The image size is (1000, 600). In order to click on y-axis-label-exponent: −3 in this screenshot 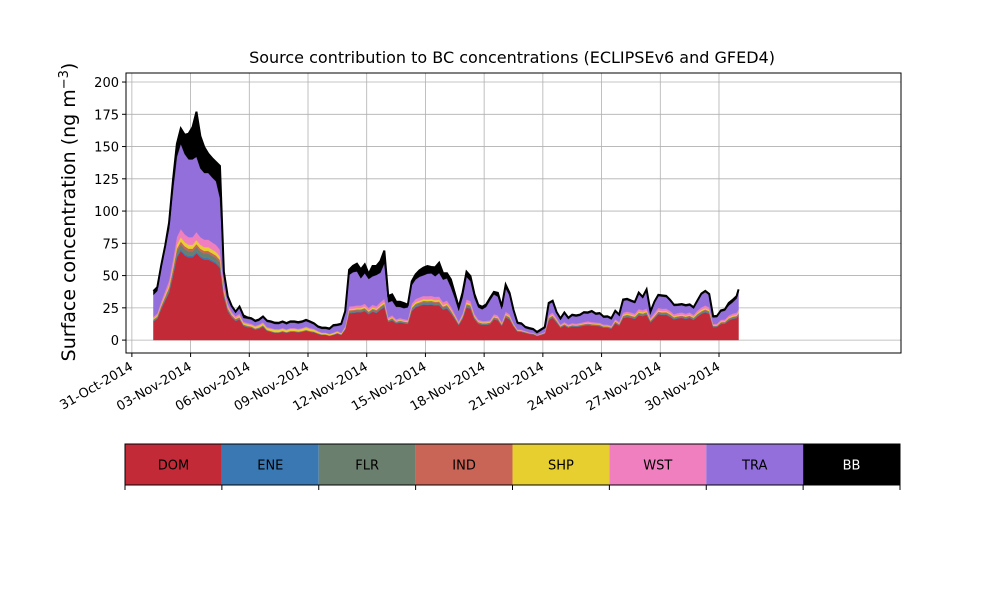, I will do `click(64, 79)`.